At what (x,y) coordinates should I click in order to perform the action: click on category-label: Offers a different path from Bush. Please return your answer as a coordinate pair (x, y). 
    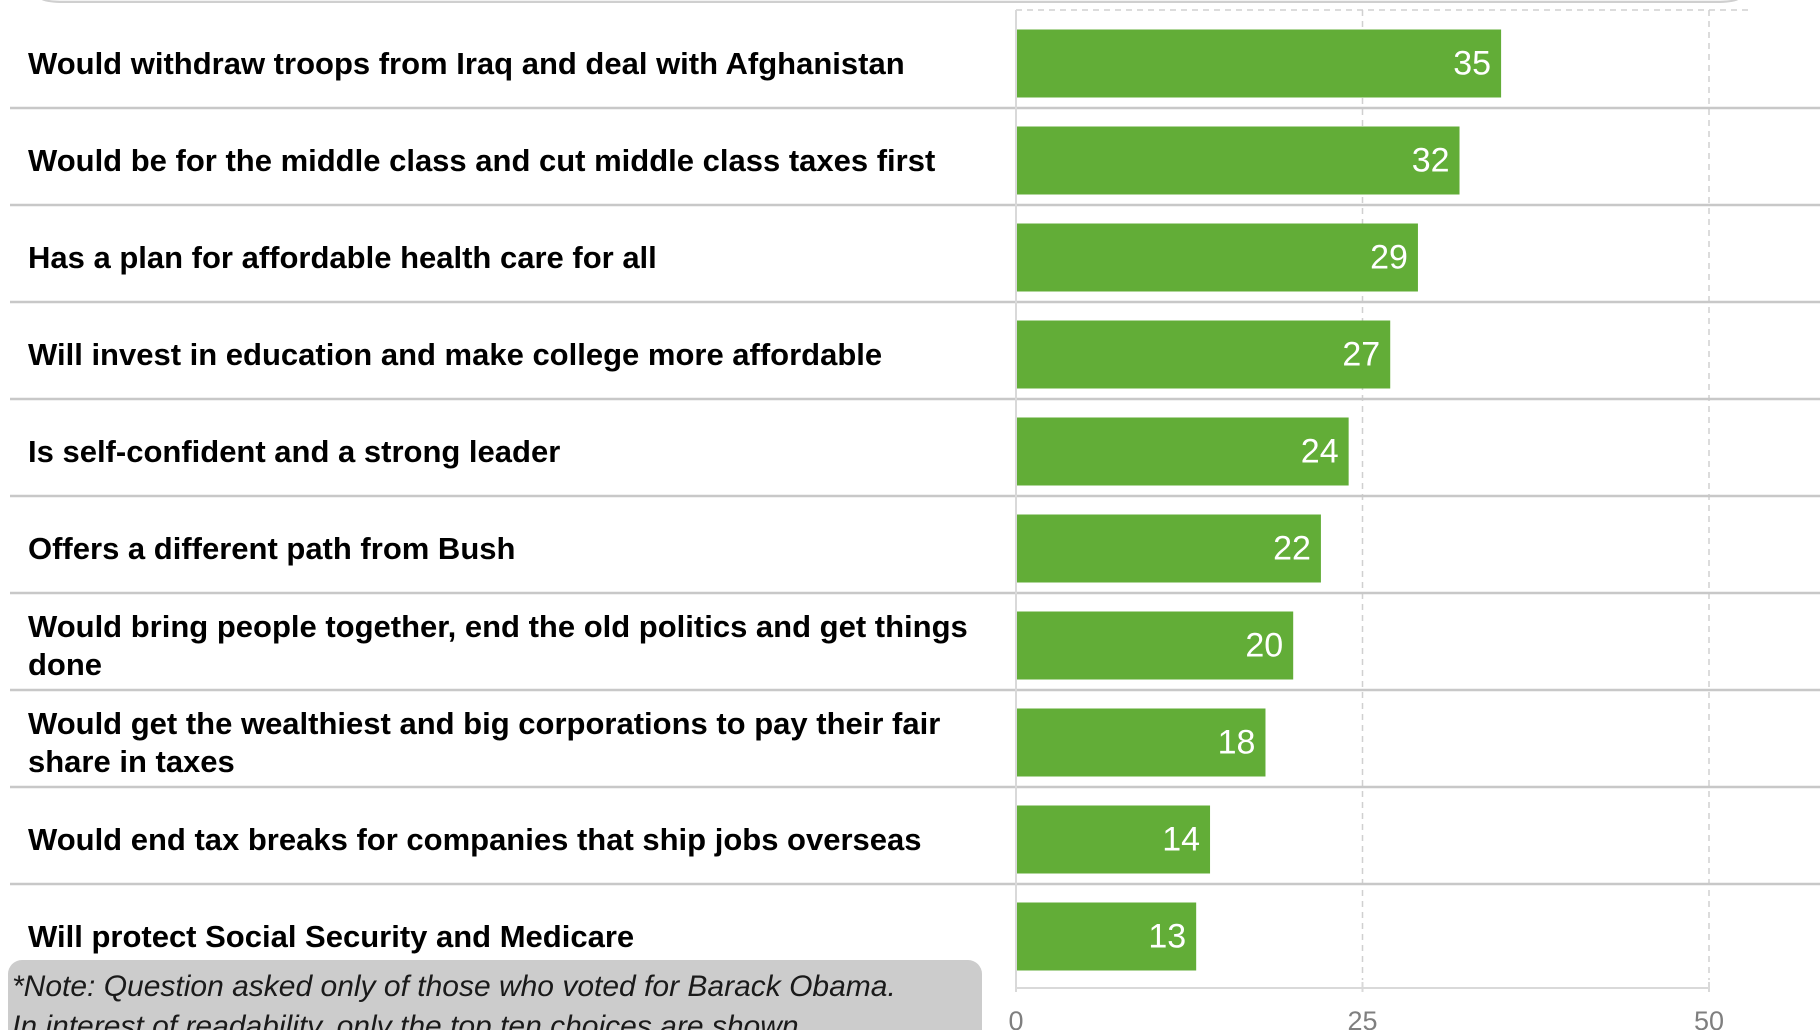
    Looking at the image, I should click on (271, 548).